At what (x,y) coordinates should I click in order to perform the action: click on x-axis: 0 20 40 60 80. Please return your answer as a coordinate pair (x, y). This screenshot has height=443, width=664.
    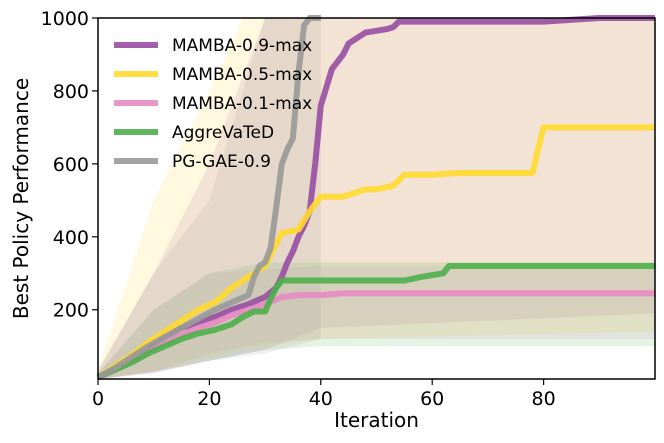
    Looking at the image, I should click on (324, 394).